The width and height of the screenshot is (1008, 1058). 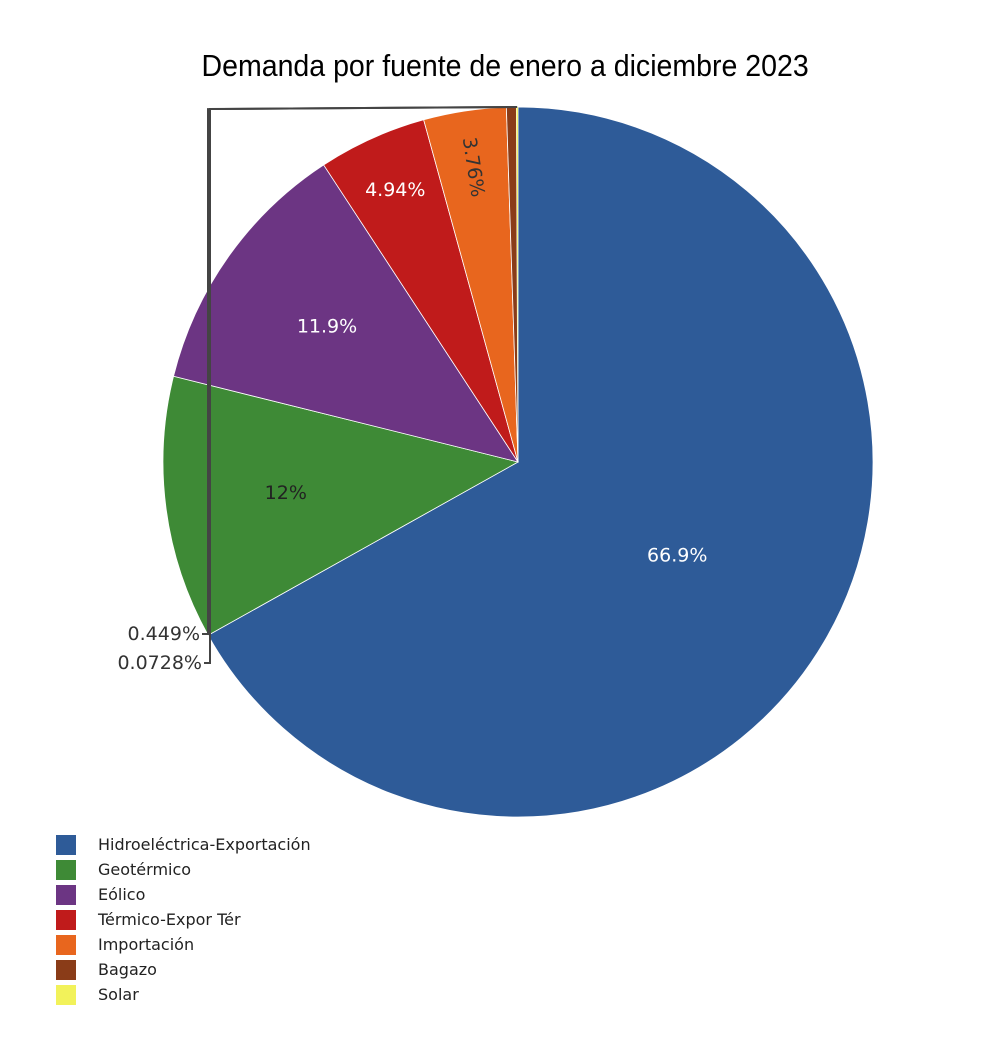 I want to click on legend-item-importacion: Importación, so click(x=183, y=944).